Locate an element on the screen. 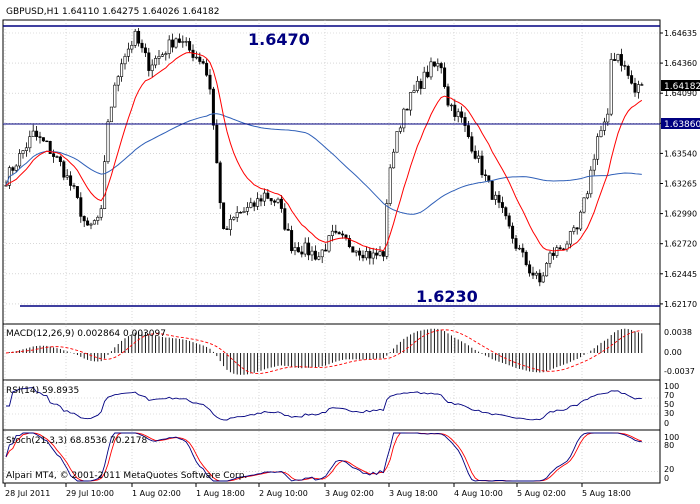  rsi-axis-label: 30 is located at coordinates (669, 413).